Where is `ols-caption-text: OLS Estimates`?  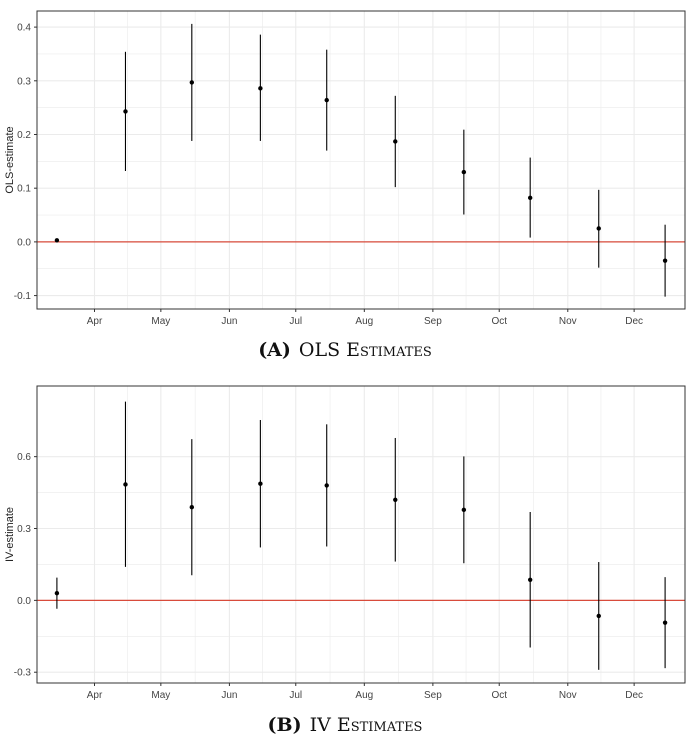
ols-caption-text: OLS Estimates is located at coordinates (365, 350).